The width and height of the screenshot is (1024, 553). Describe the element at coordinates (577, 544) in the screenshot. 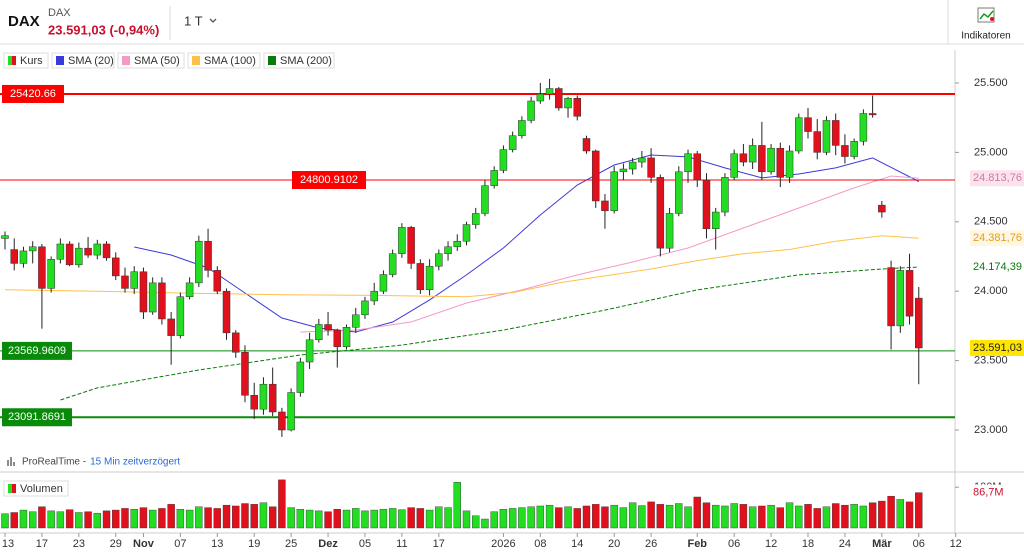

I see `x-tick-label: 14` at that location.